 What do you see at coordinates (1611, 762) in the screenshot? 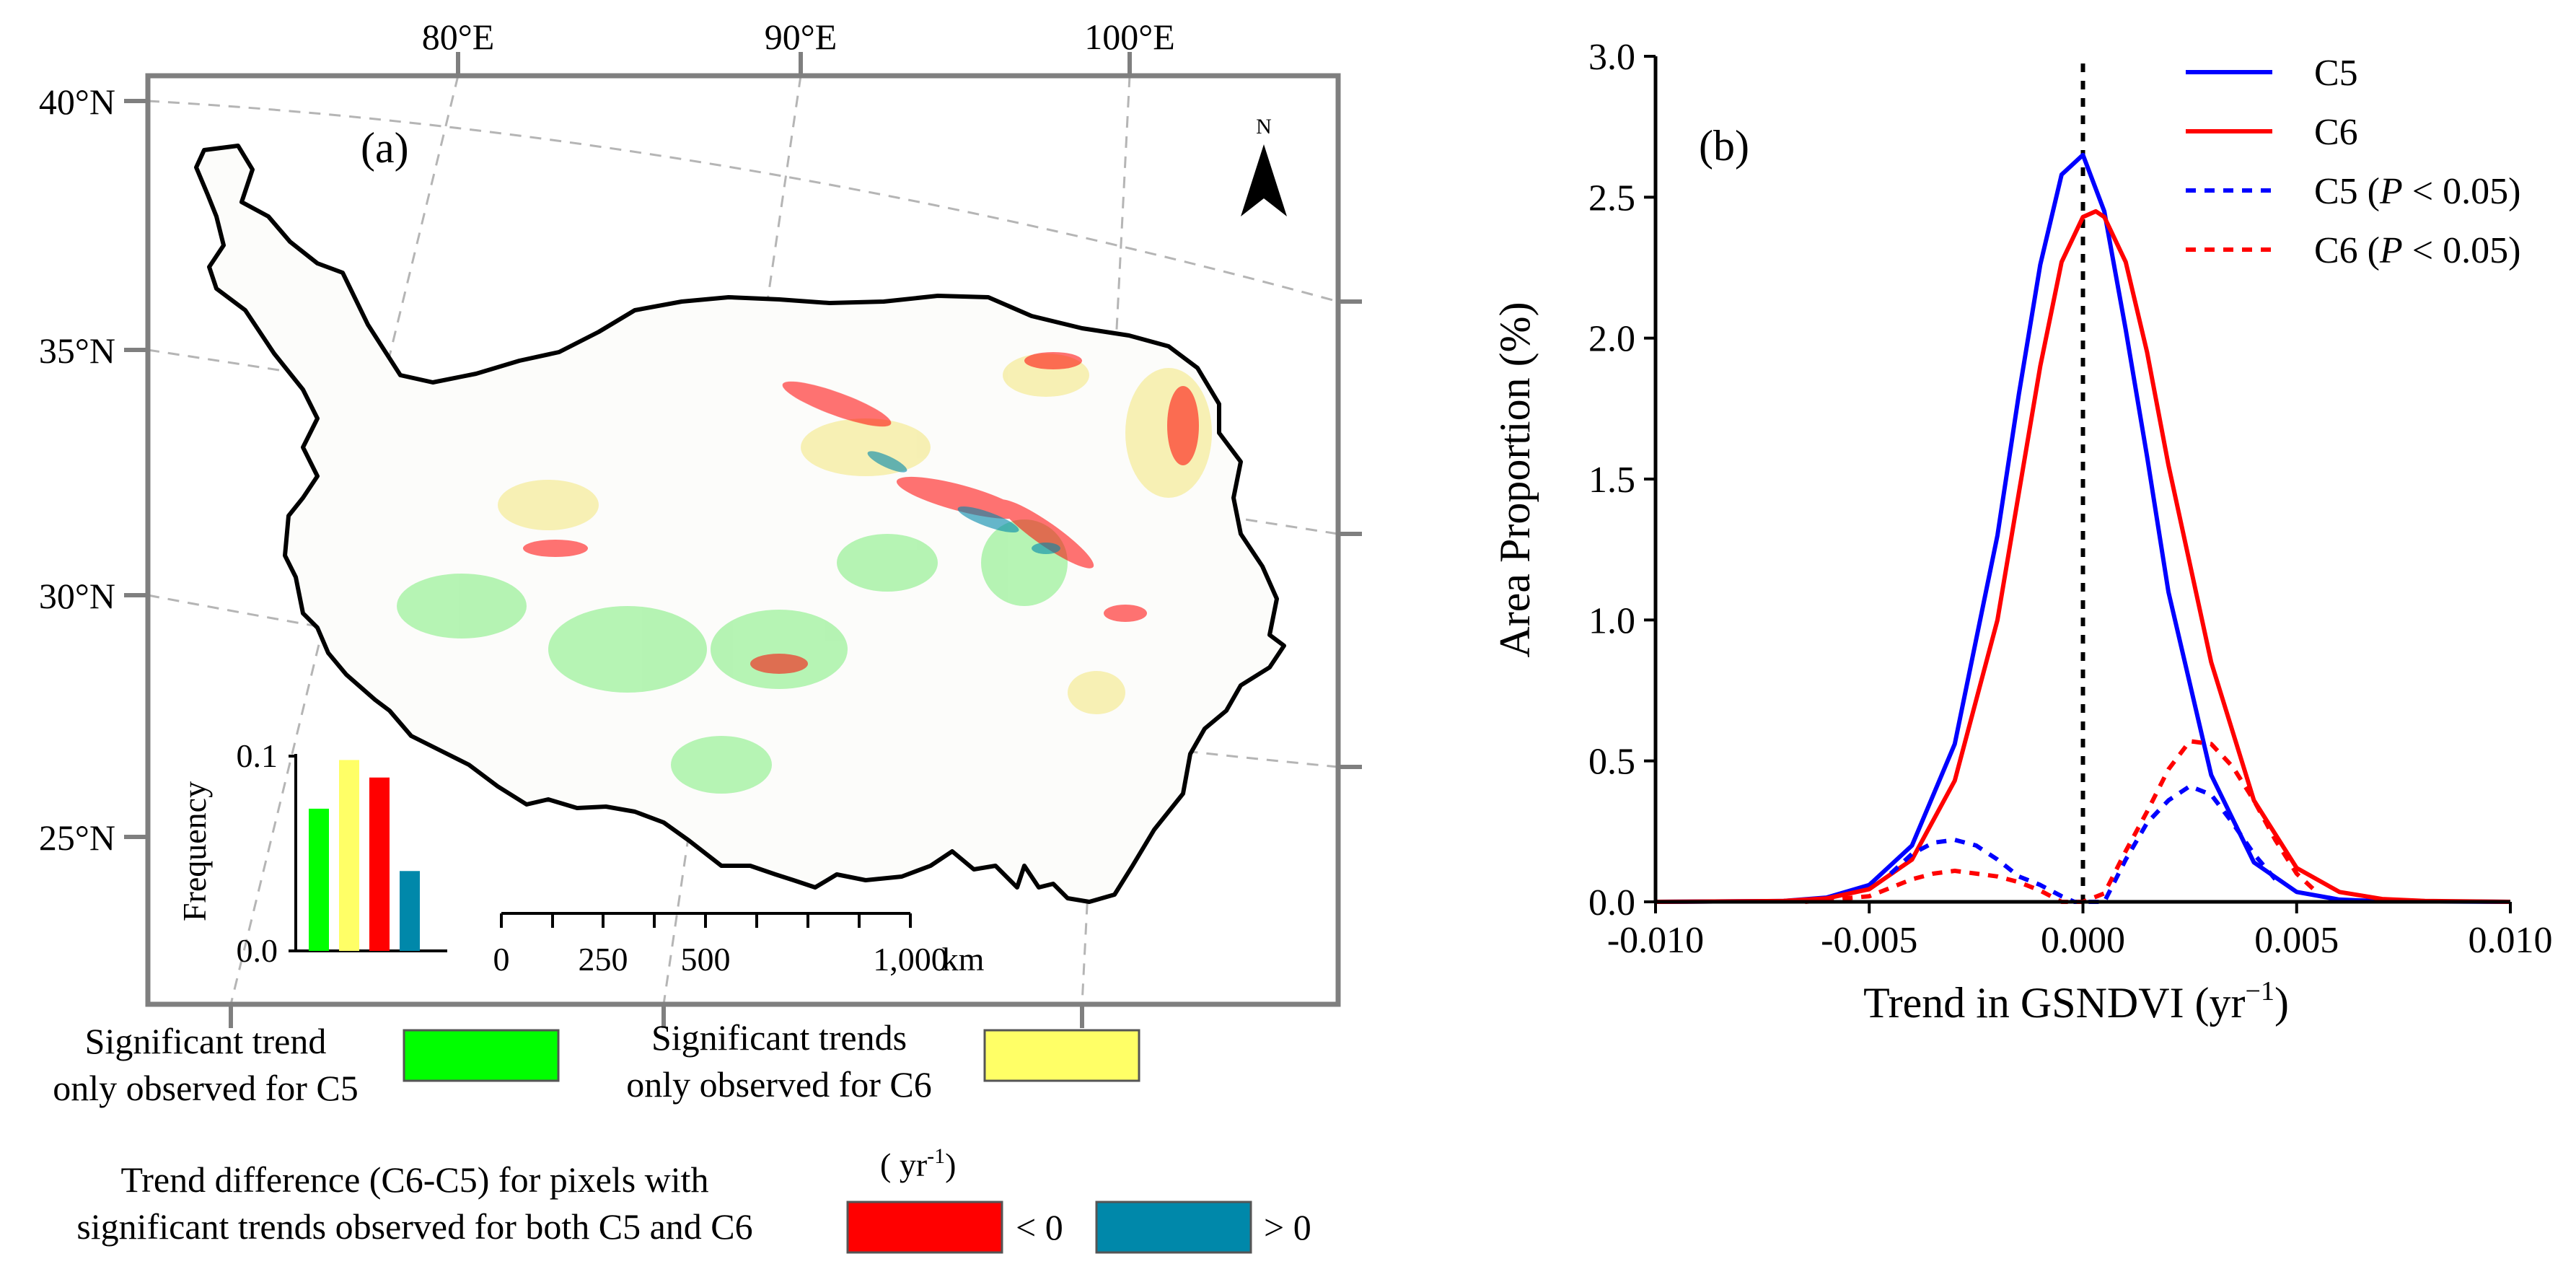
I see `y-tick-label-1: 0.5` at bounding box center [1611, 762].